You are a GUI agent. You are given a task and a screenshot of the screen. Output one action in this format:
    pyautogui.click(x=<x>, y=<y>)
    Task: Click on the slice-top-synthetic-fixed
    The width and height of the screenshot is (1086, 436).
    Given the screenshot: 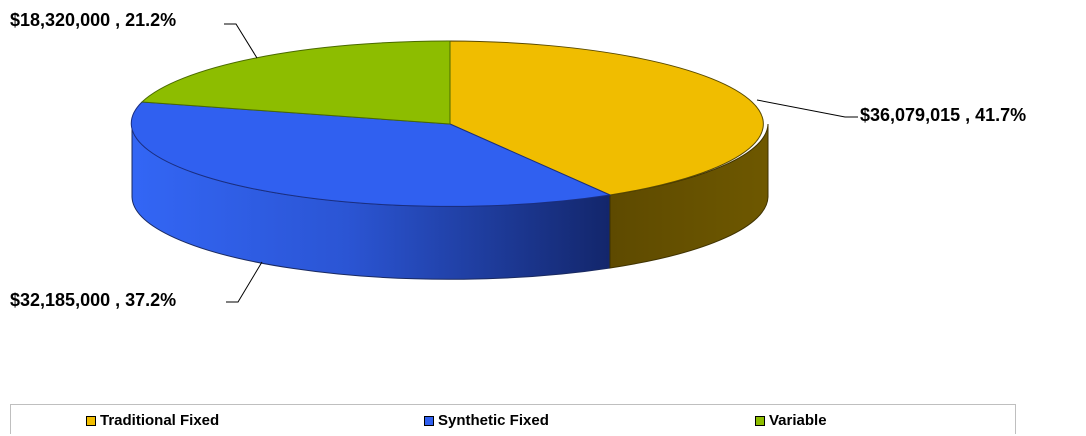 What is the action you would take?
    pyautogui.click(x=371, y=154)
    